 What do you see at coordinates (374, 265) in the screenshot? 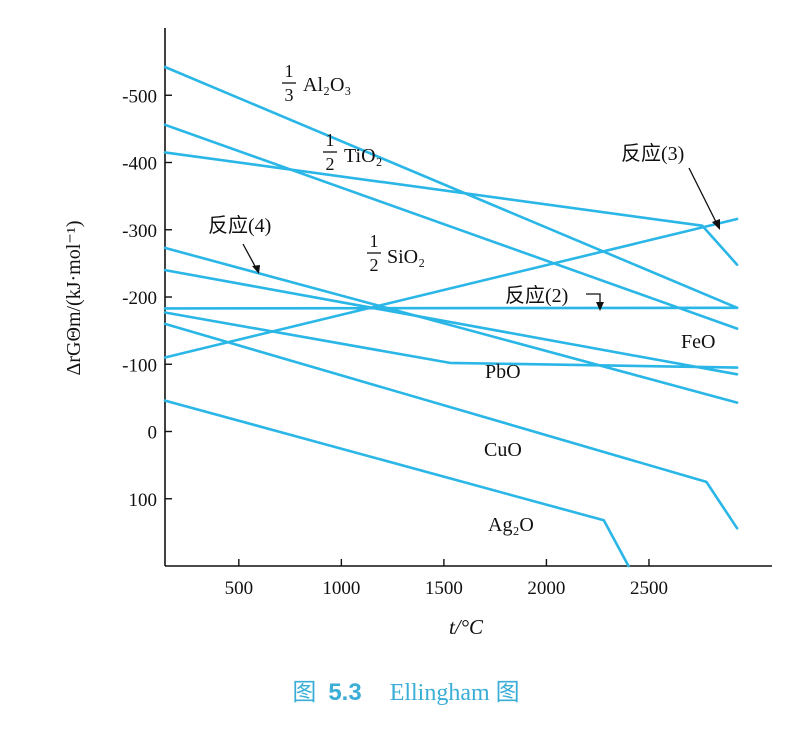
I see `sio2-denominator: 2` at bounding box center [374, 265].